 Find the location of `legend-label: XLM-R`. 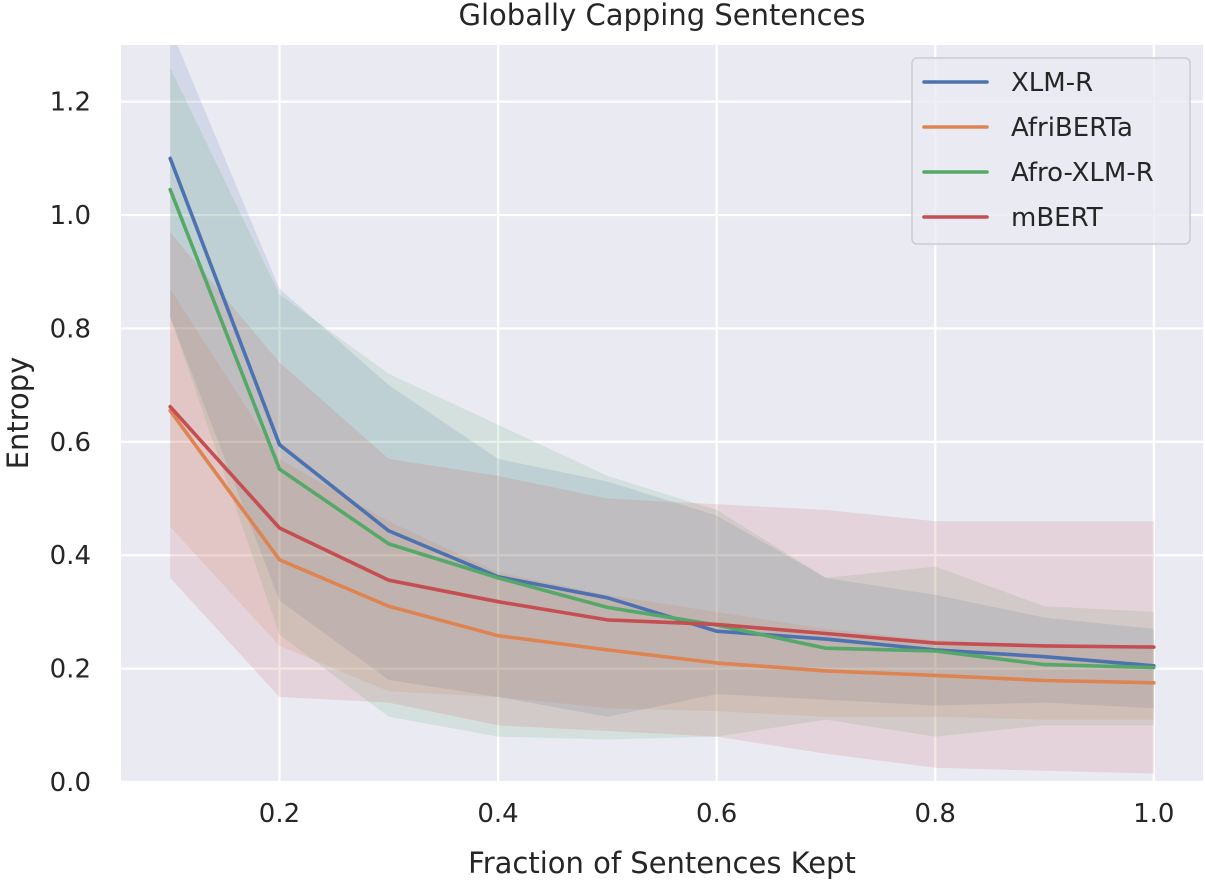

legend-label: XLM-R is located at coordinates (1052, 83).